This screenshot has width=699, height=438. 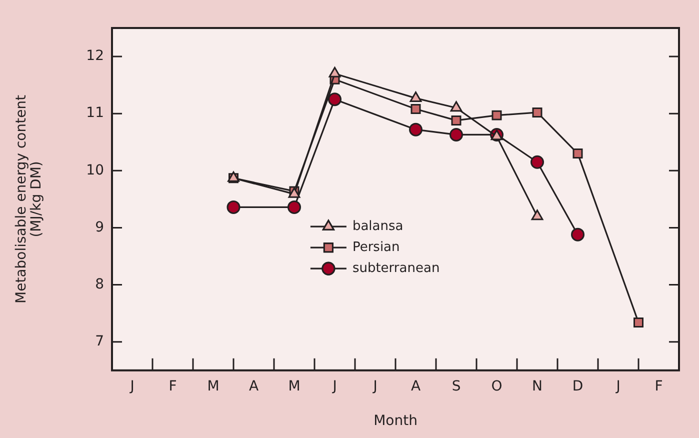 I want to click on legend-label: balansa, so click(x=378, y=226).